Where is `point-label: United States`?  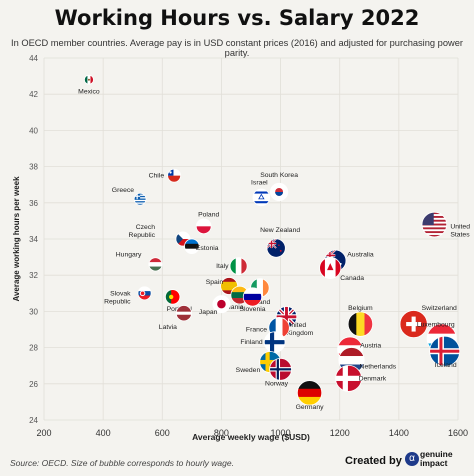 point-label: United States is located at coordinates (460, 231).